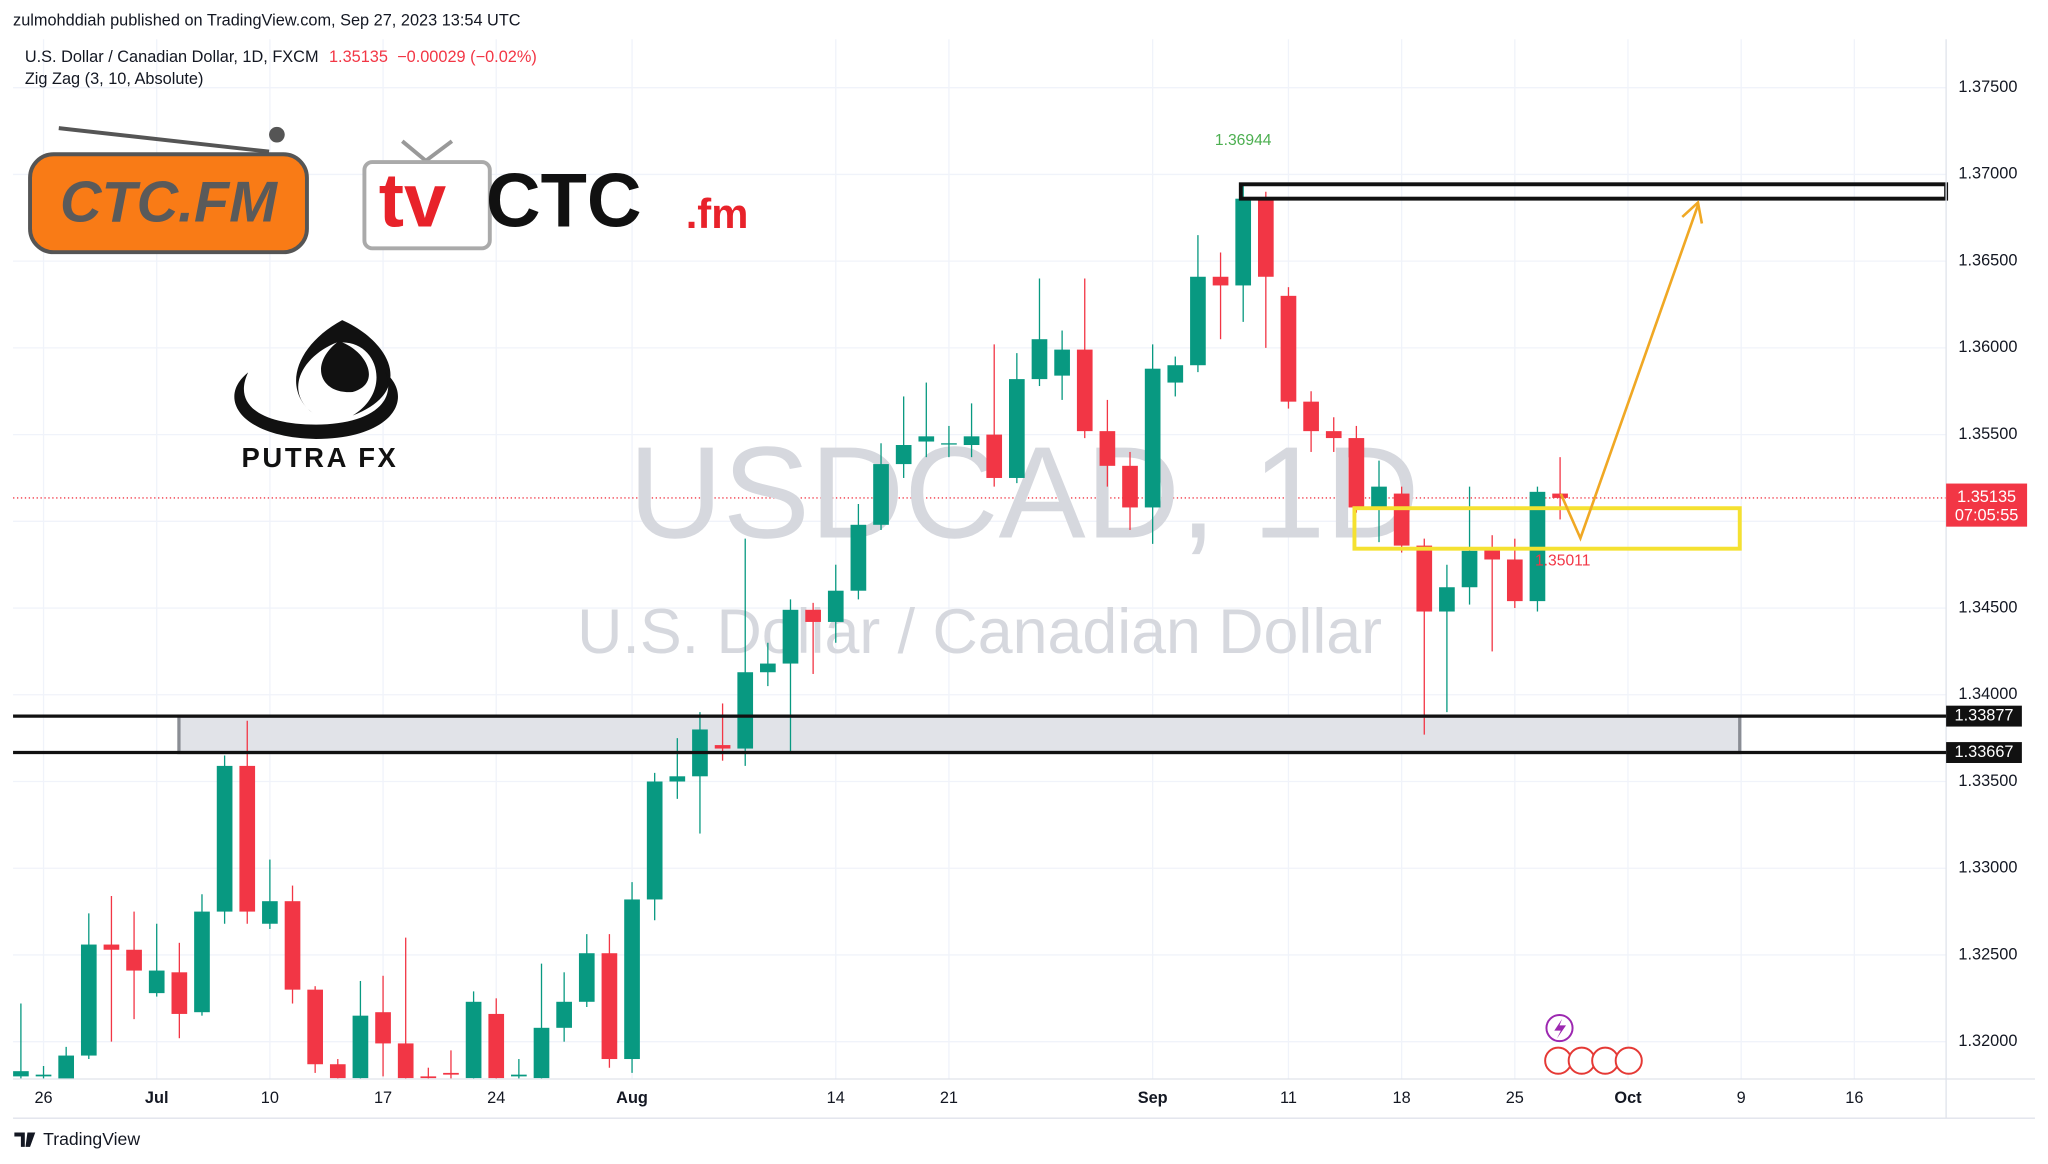 The width and height of the screenshot is (2048, 1164). Describe the element at coordinates (1402, 1098) in the screenshot. I see `x-tick-label: 18` at that location.